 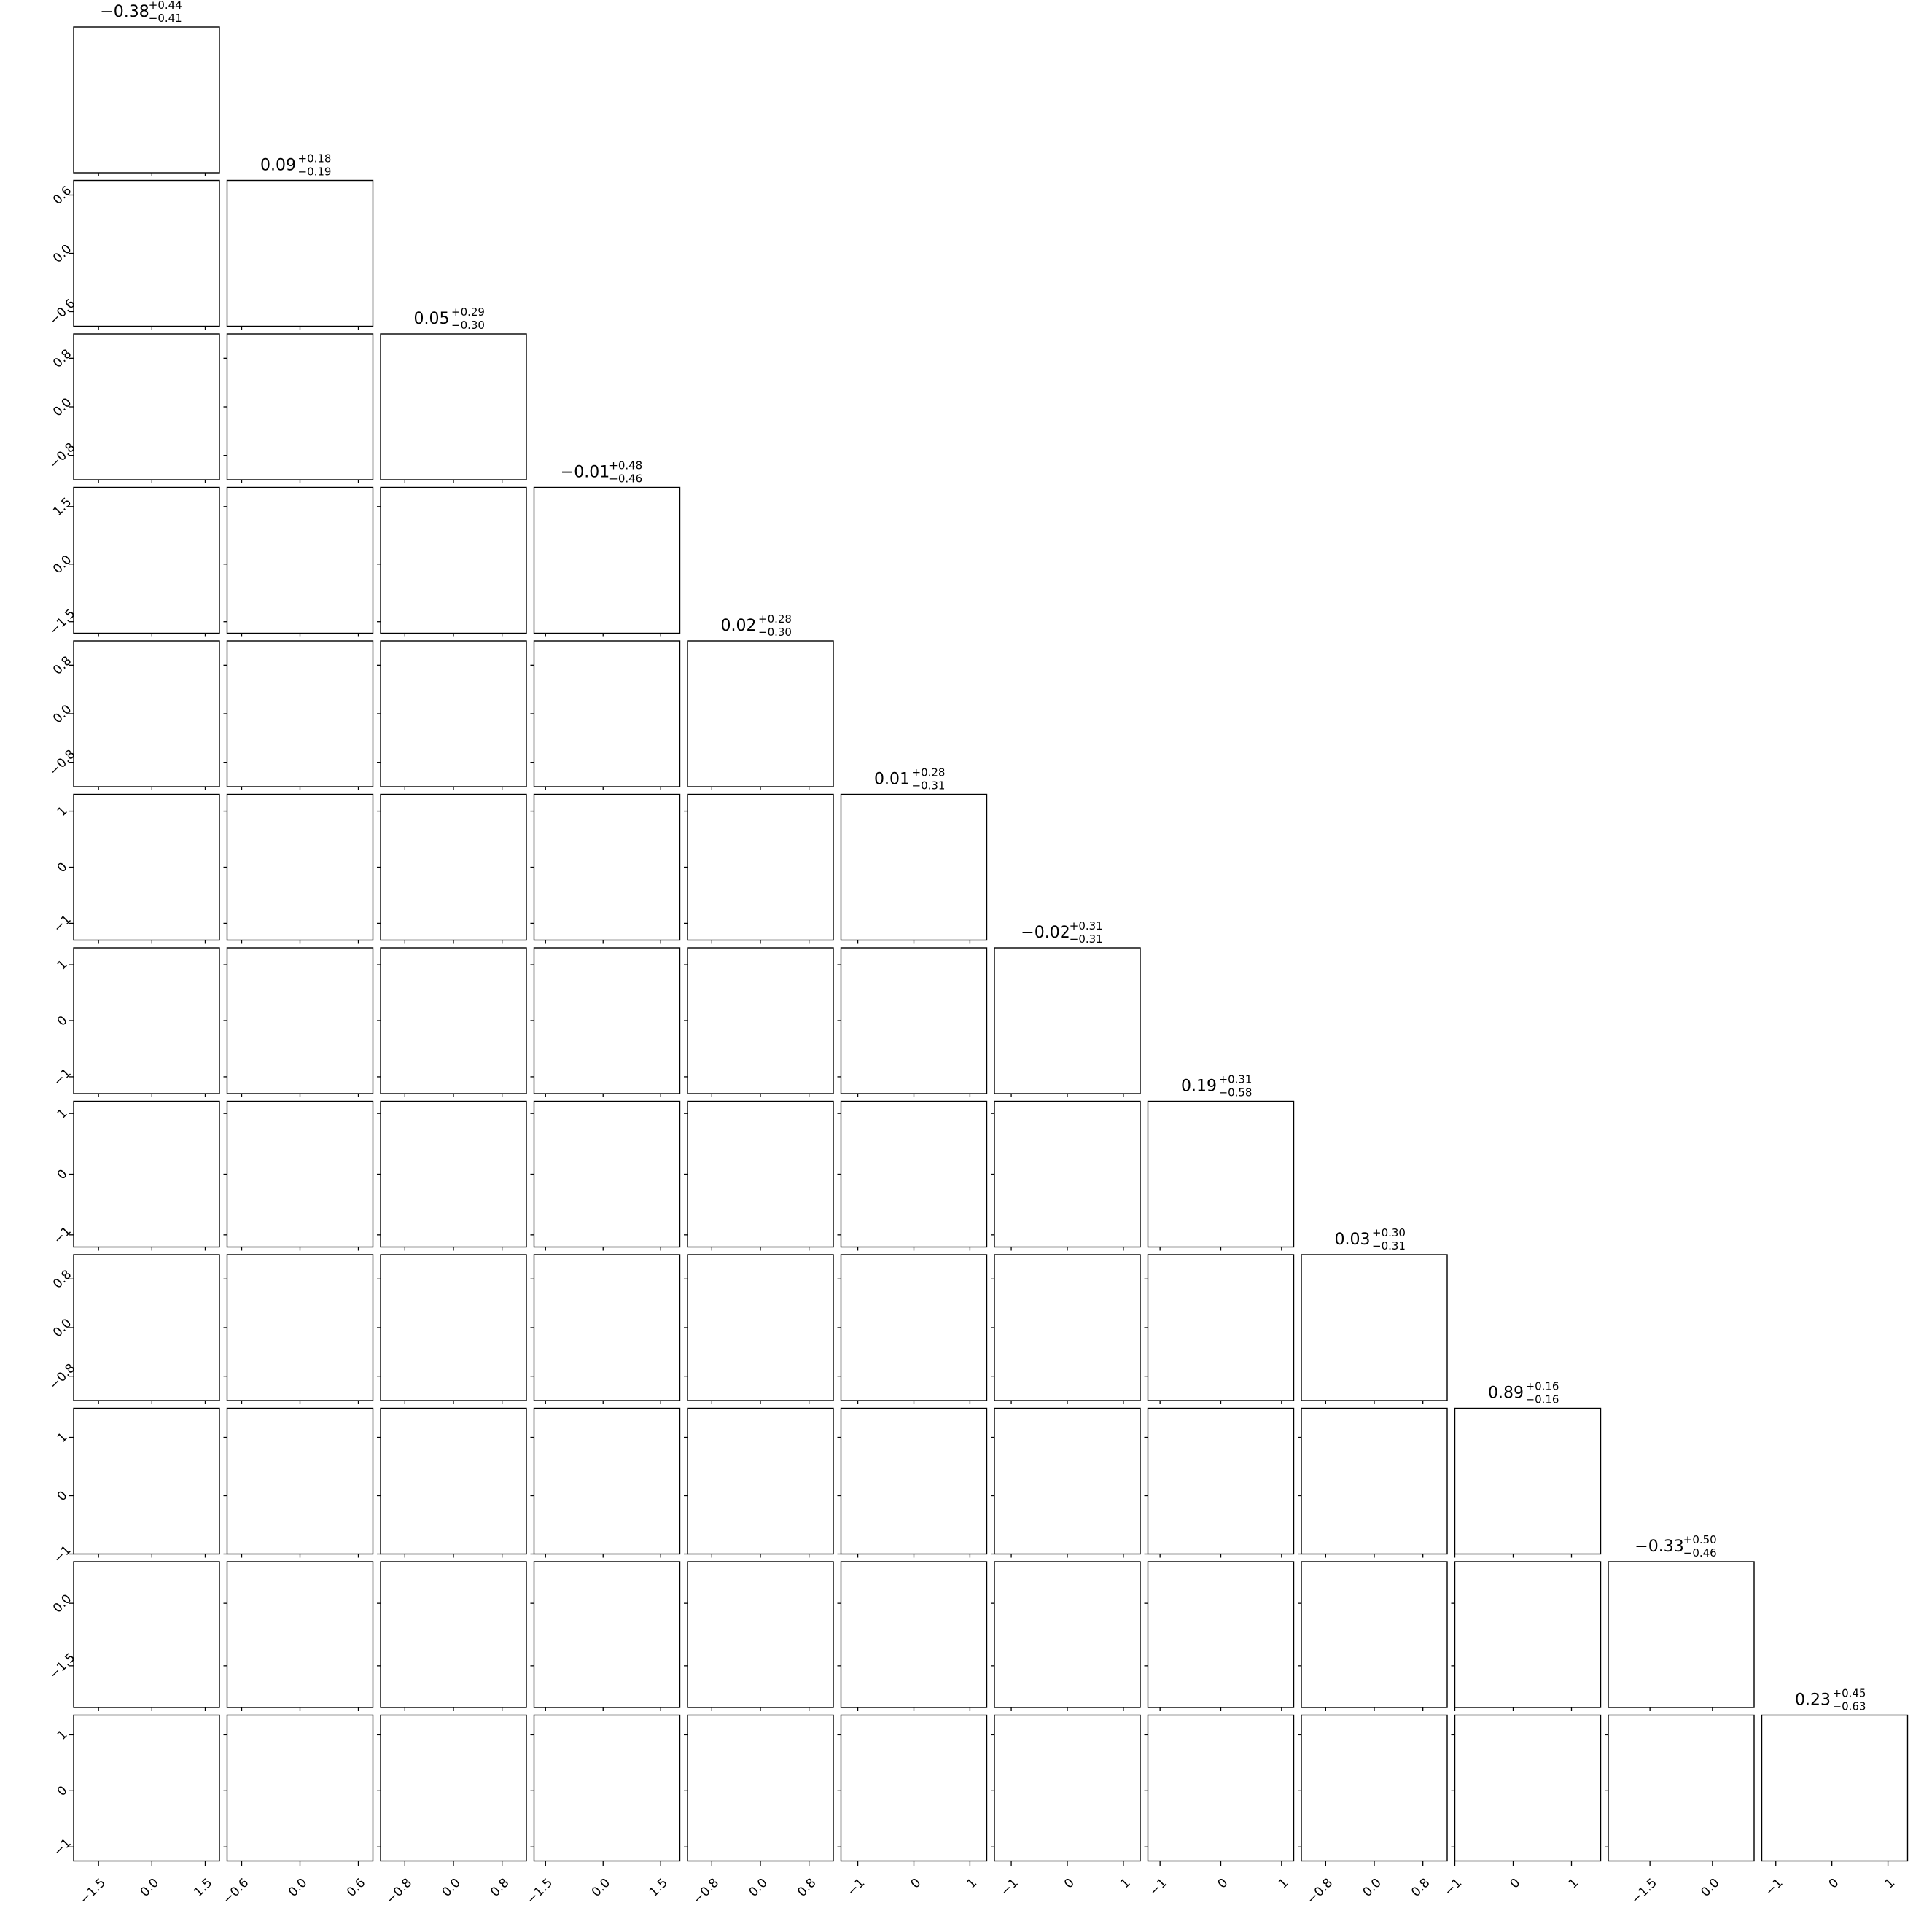 I want to click on panel-title-minus-4: −0.30, so click(x=775, y=632).